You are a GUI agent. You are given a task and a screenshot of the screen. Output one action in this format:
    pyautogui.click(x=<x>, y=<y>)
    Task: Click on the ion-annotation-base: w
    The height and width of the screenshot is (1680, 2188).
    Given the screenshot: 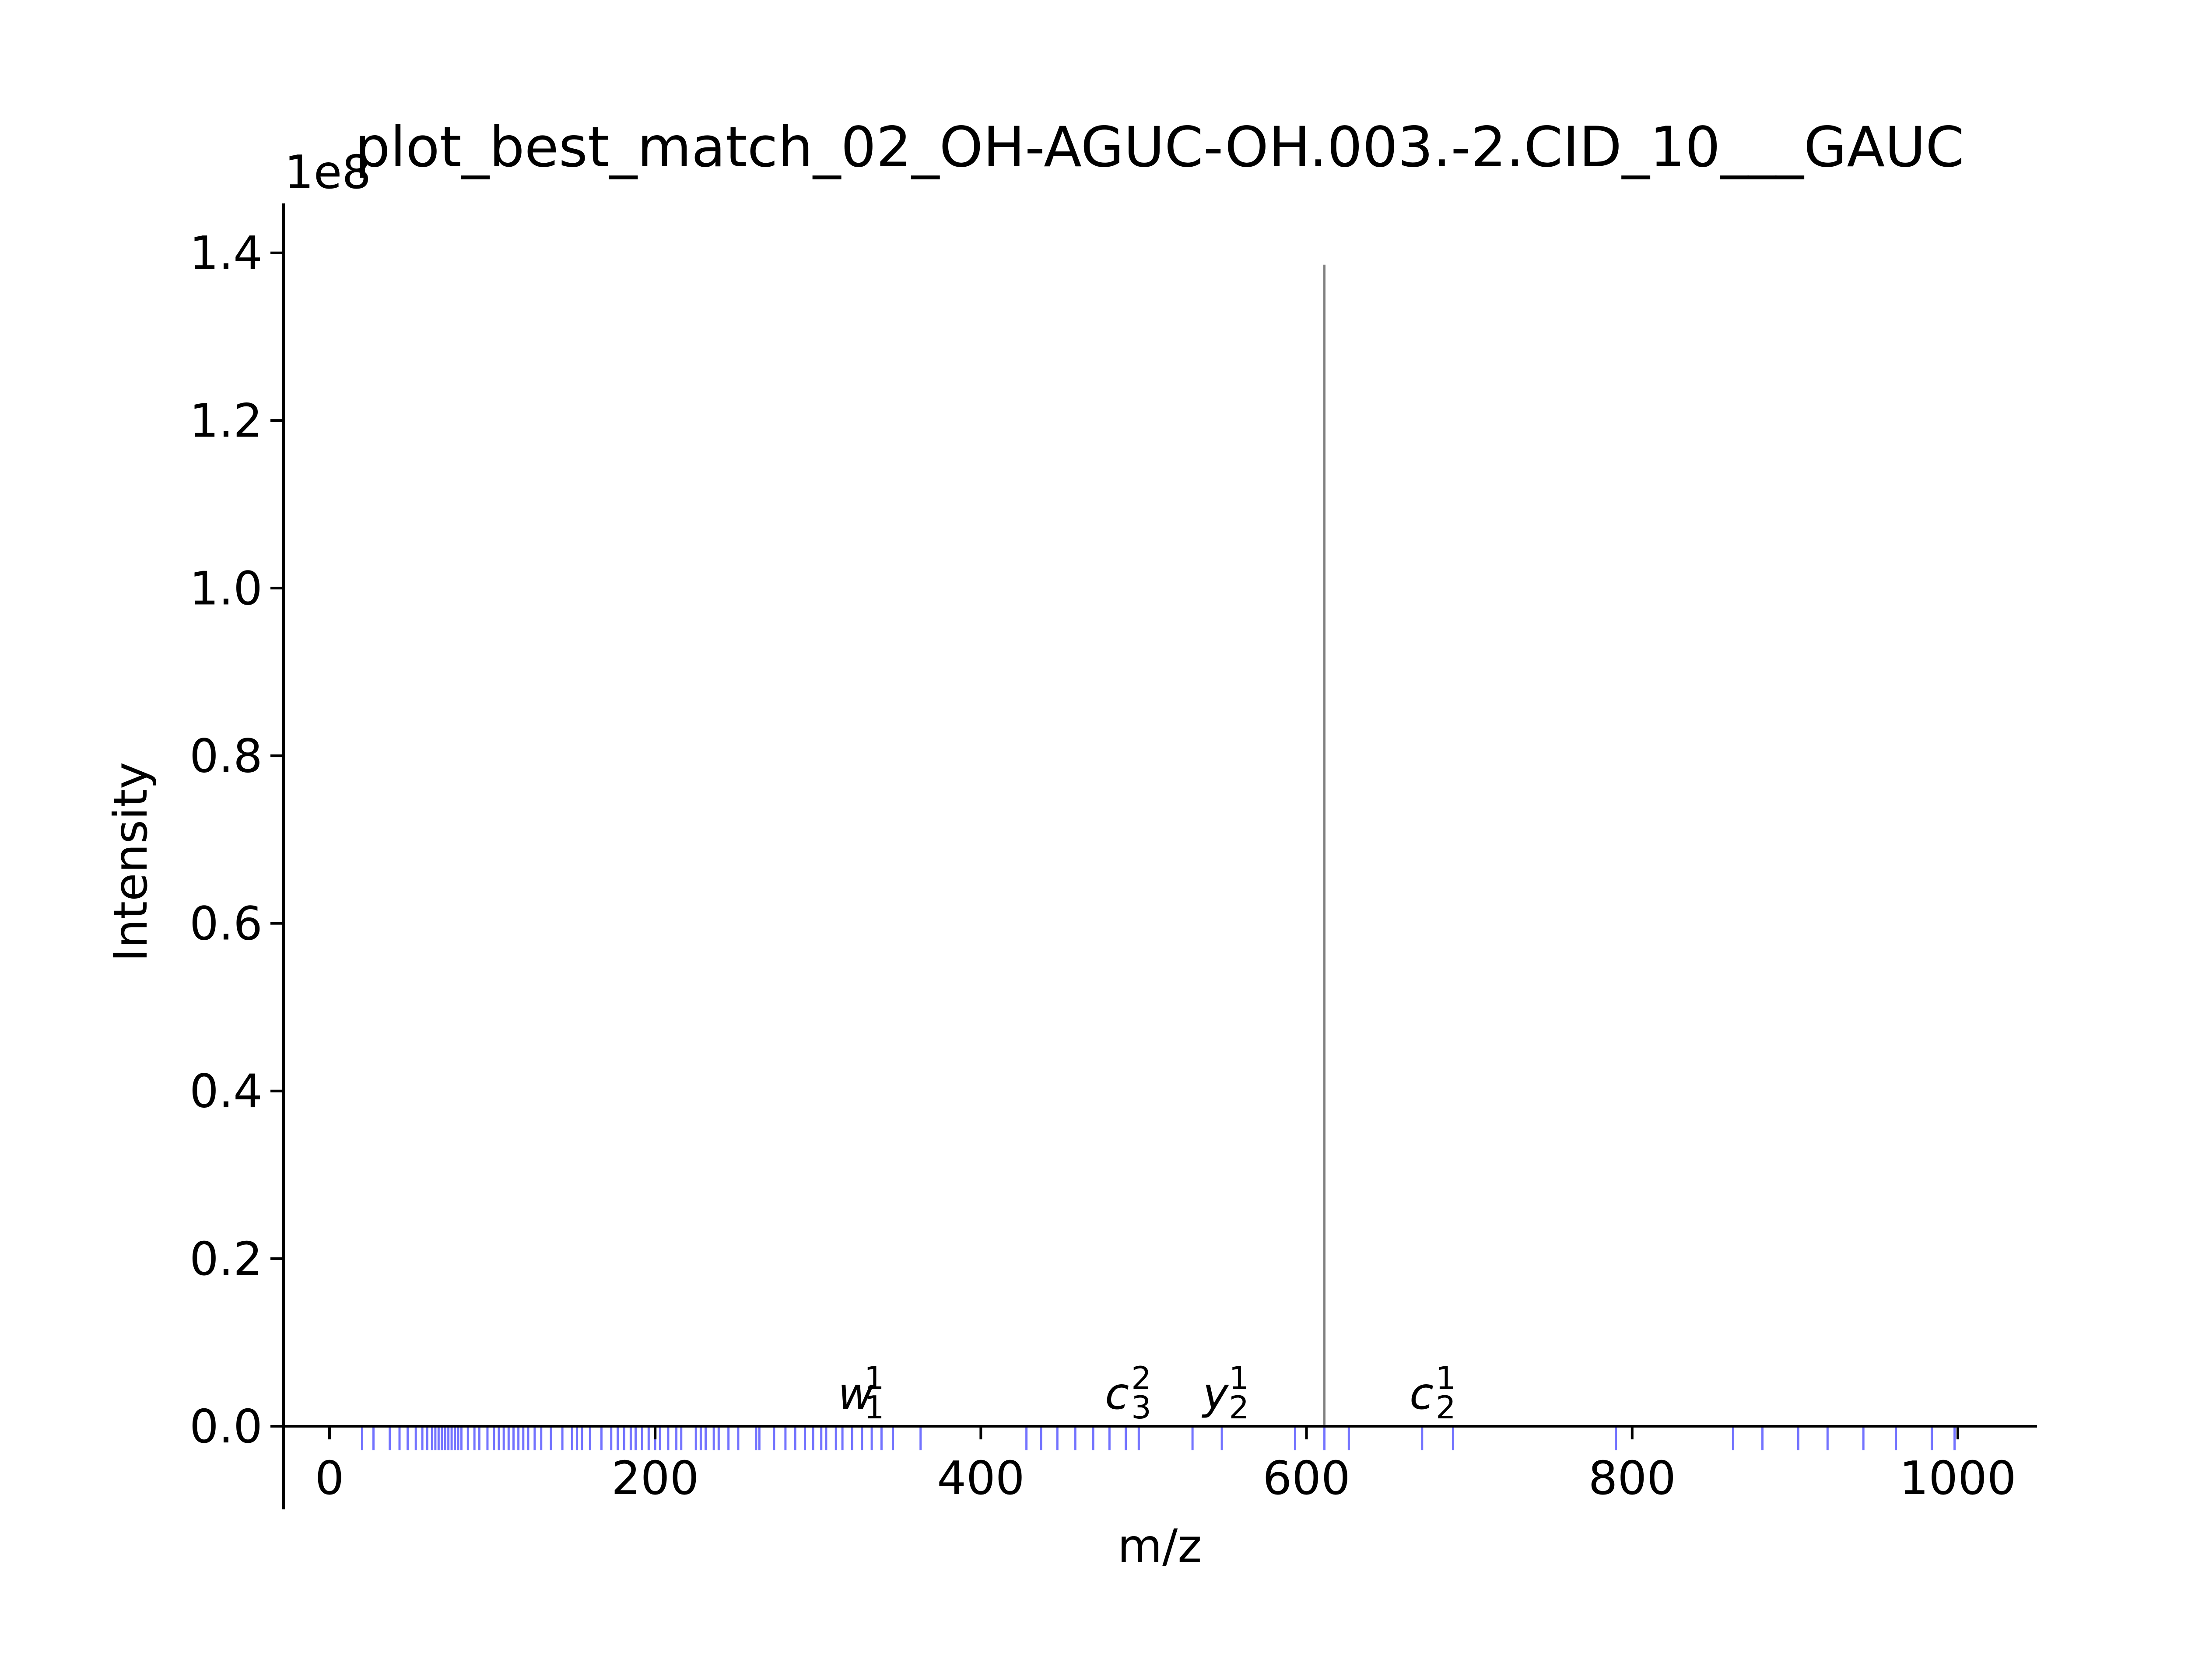 What is the action you would take?
    pyautogui.click(x=856, y=1393)
    